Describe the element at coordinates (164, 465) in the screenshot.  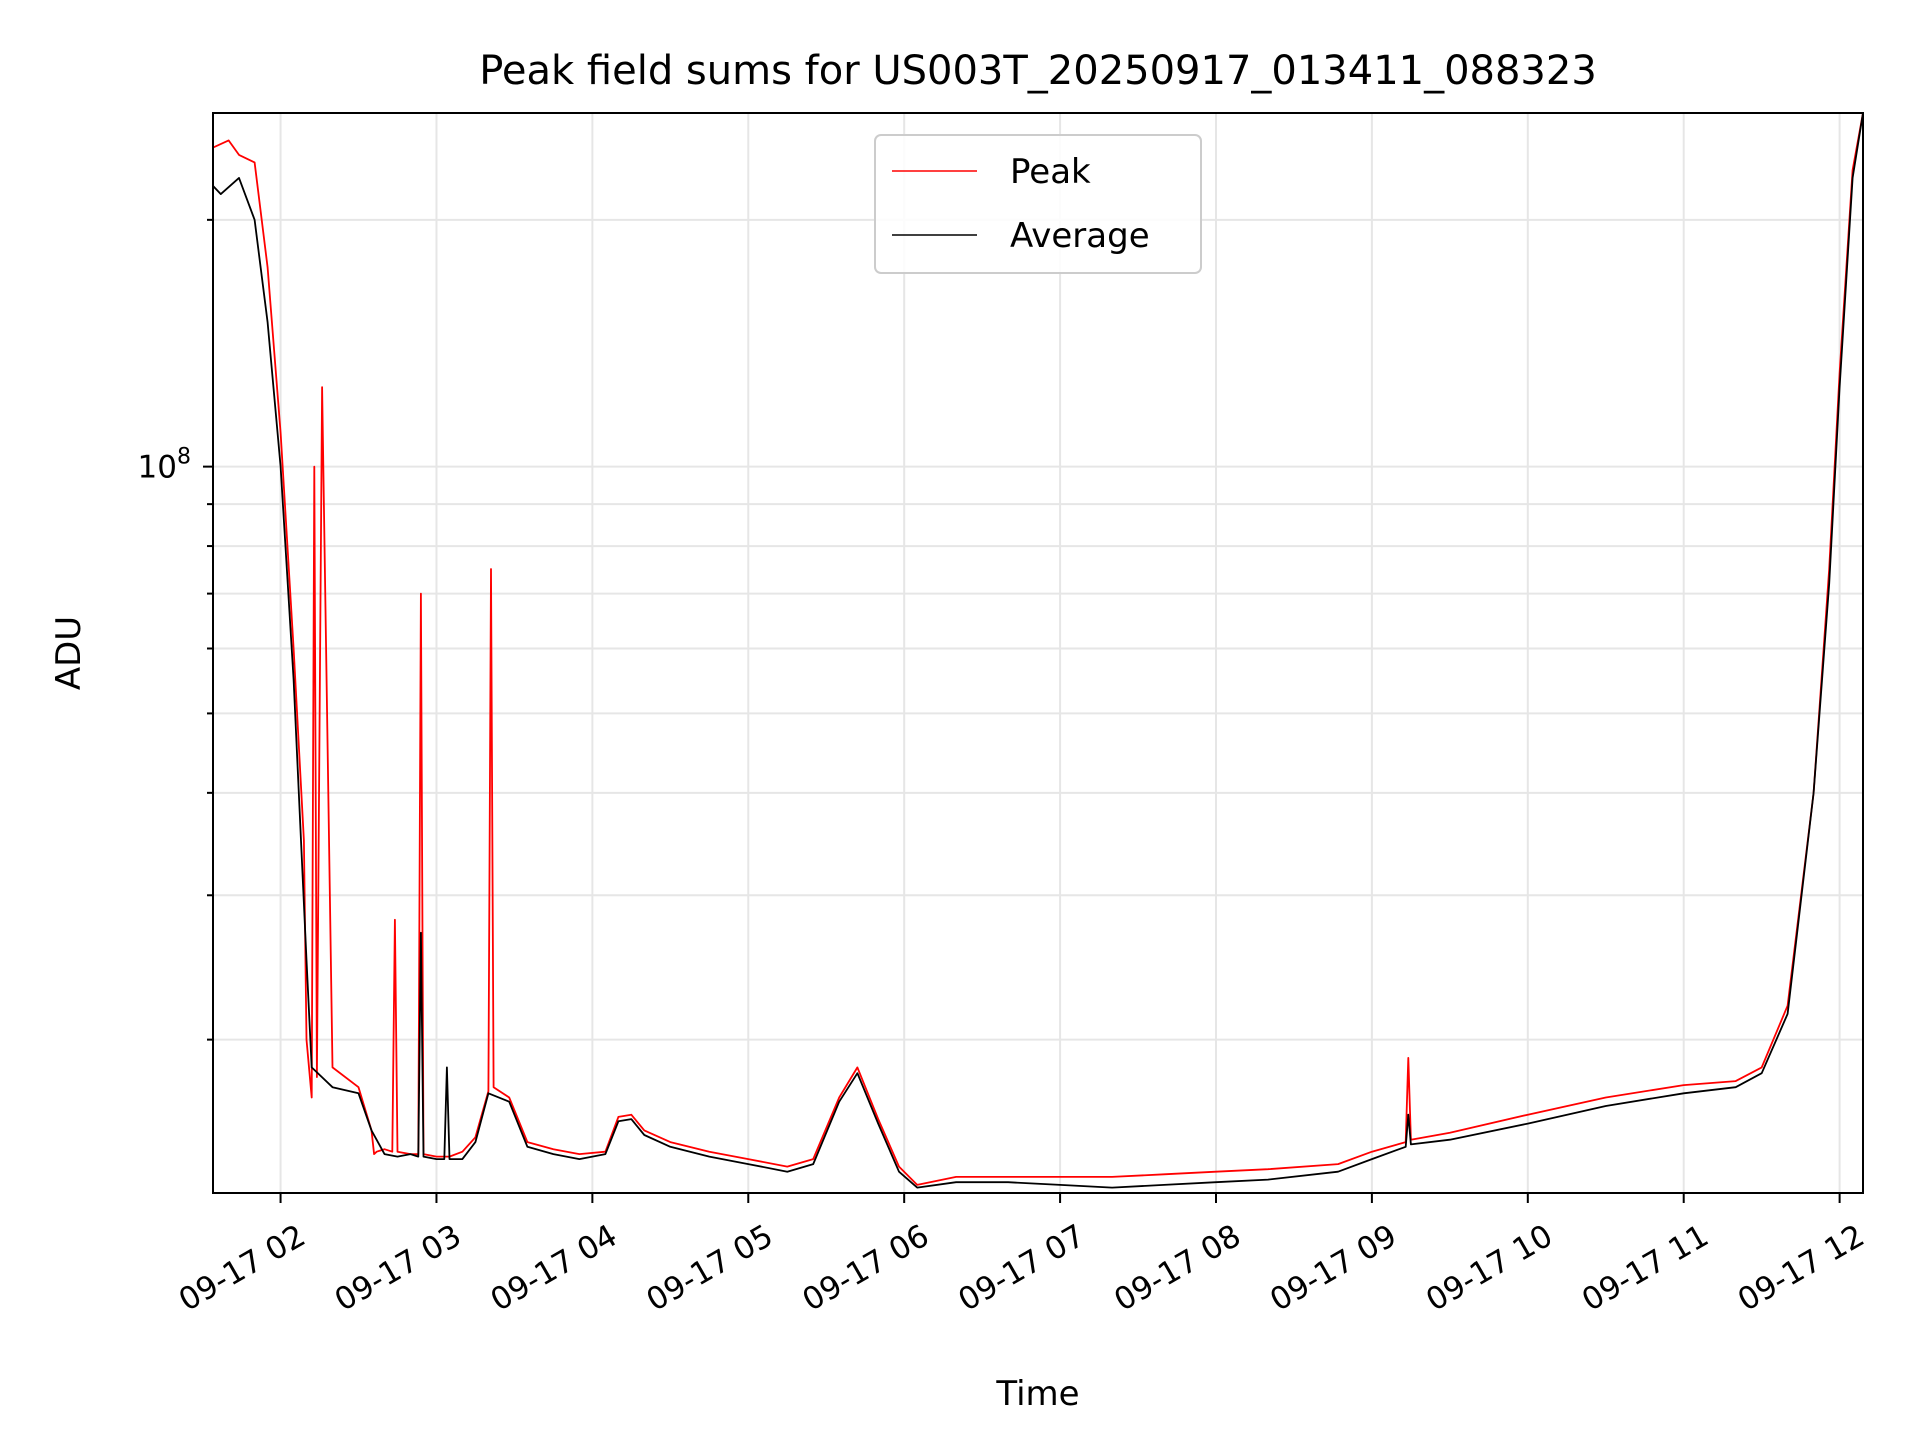
I see `y-tick-label: 108` at that location.